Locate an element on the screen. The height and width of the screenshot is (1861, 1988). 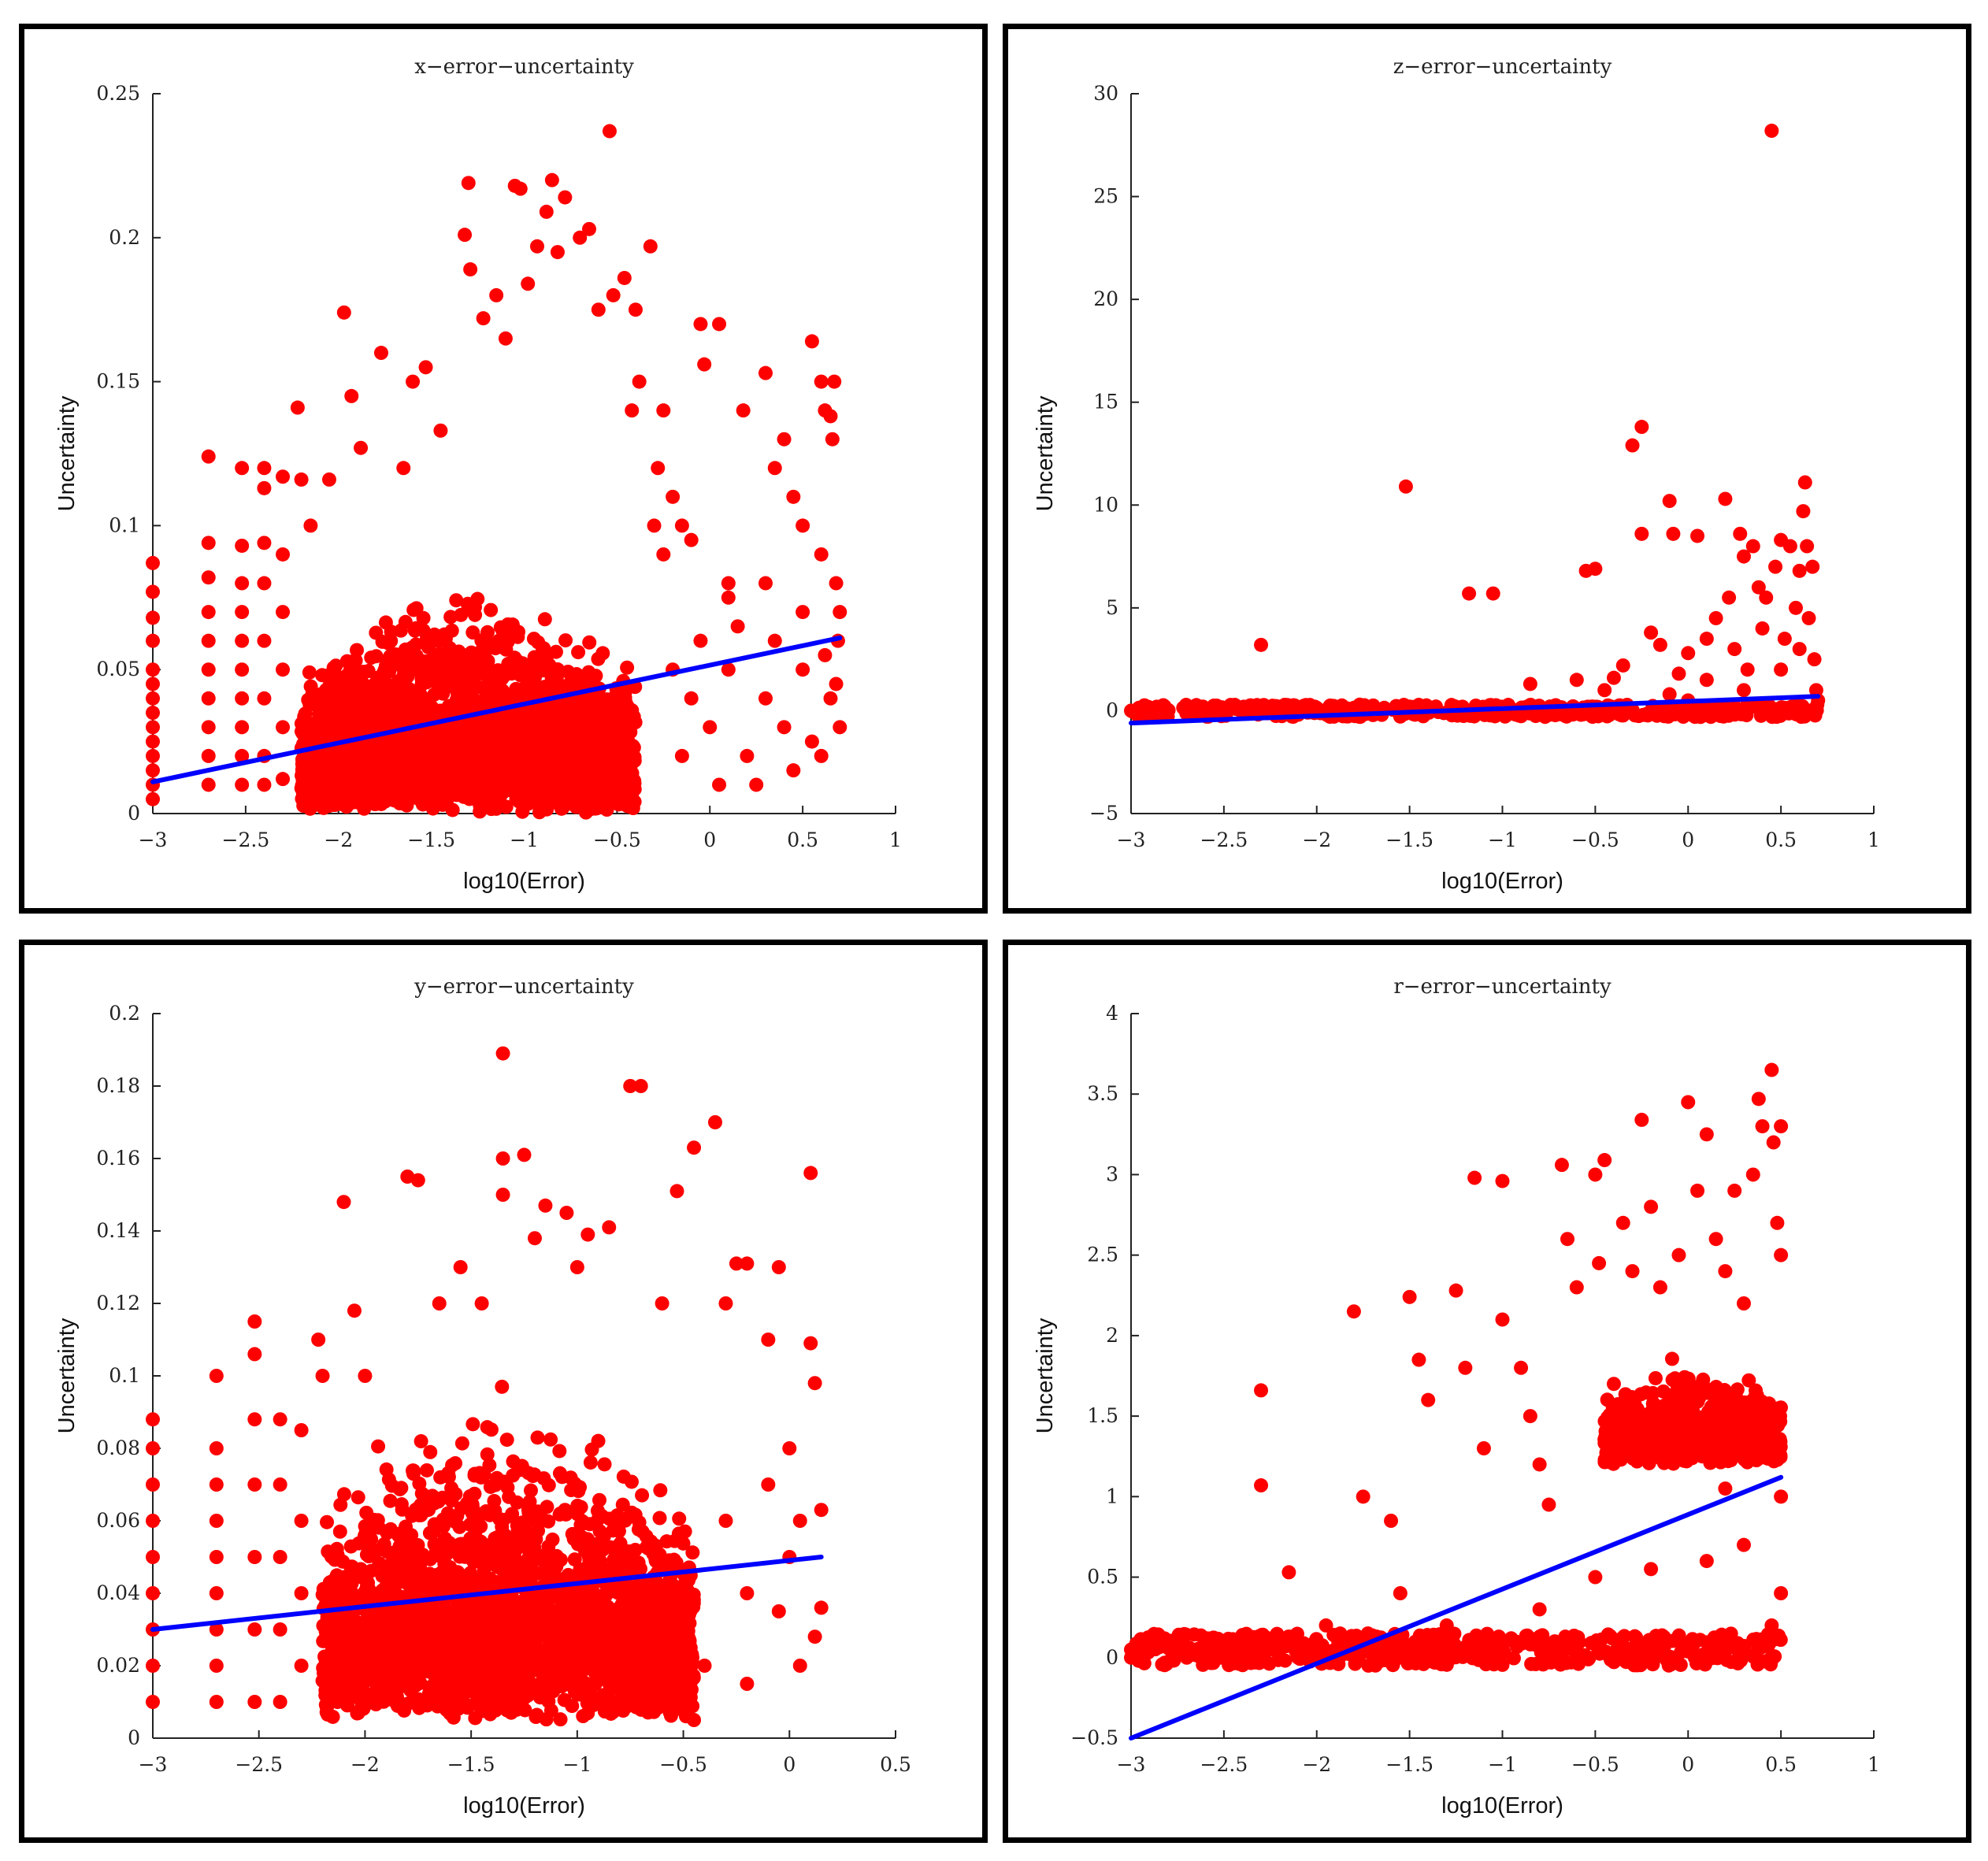
y-tick-label: 0.05 is located at coordinates (118, 669).